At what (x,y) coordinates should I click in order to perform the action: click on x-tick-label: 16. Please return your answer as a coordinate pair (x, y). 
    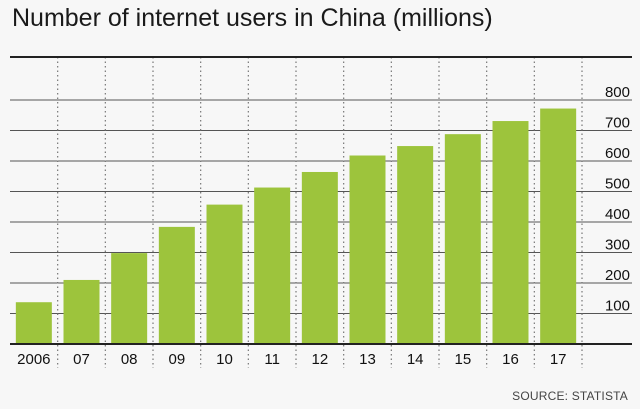
    Looking at the image, I should click on (510, 359).